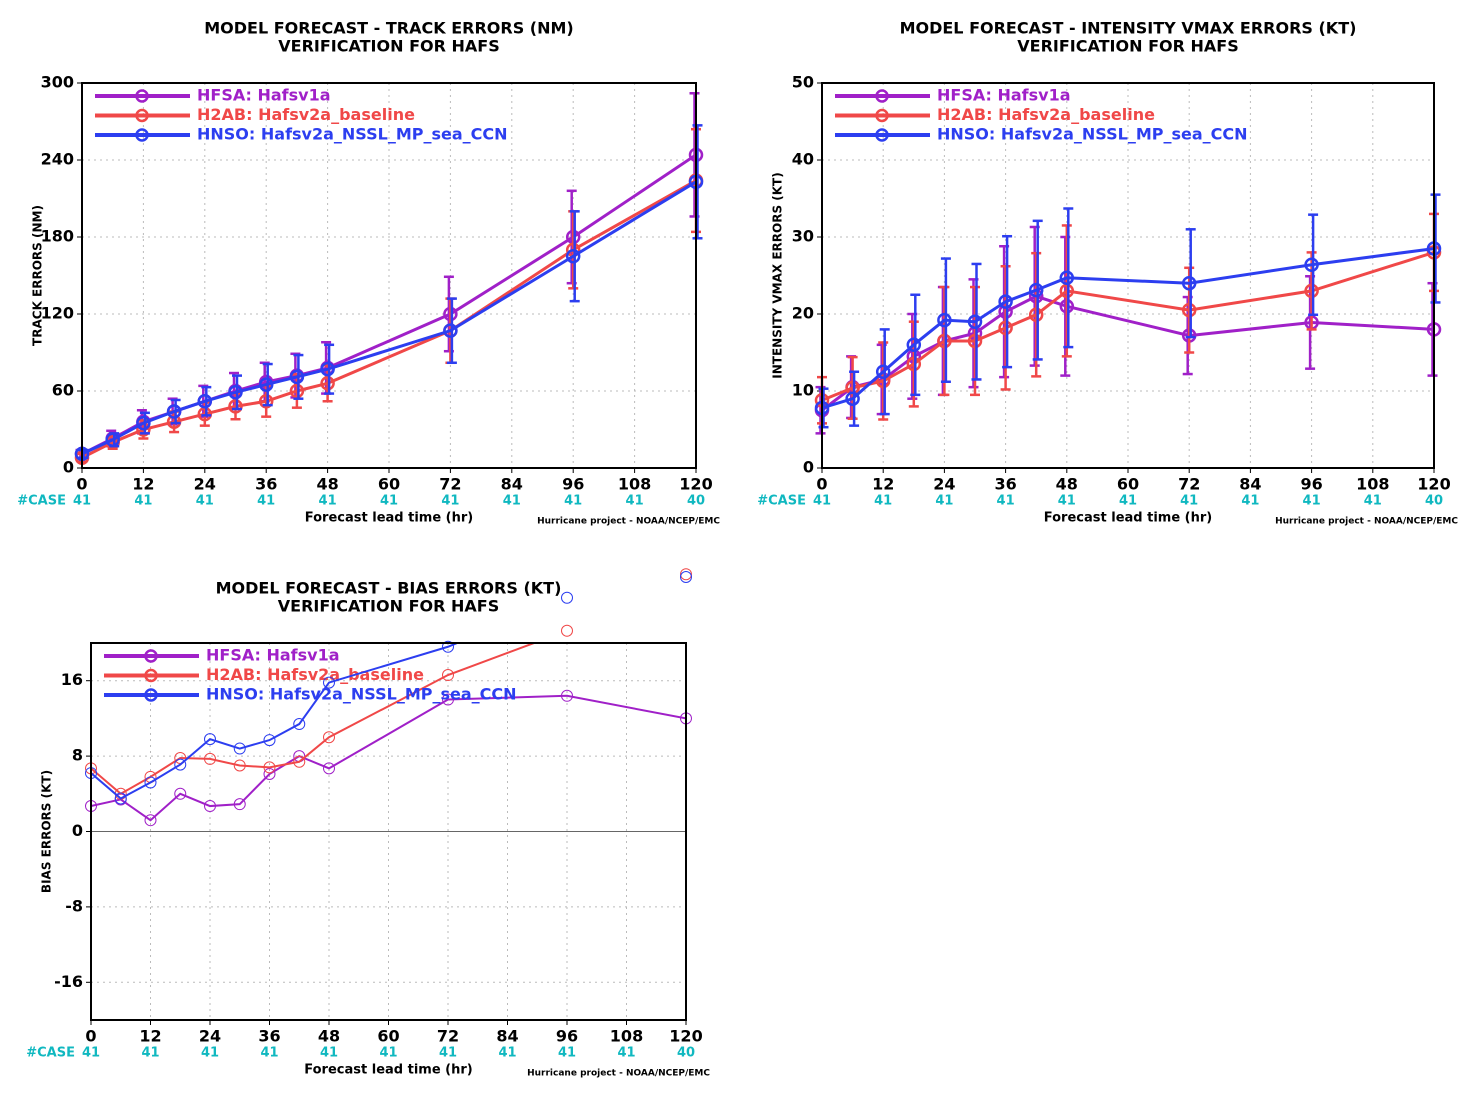 The width and height of the screenshot is (1480, 1100). I want to click on x-tick-label: 120, so click(695, 484).